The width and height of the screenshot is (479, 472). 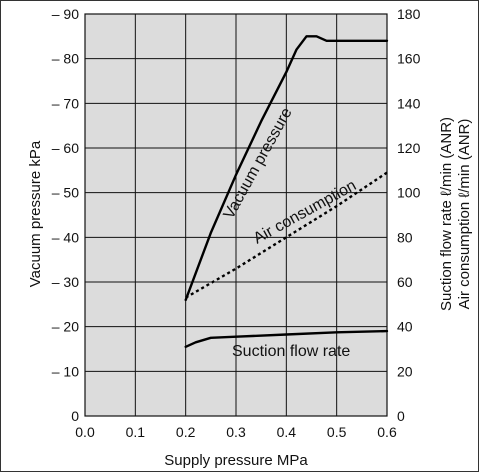 I want to click on series-line-suction-flow-rate, so click(x=286, y=338).